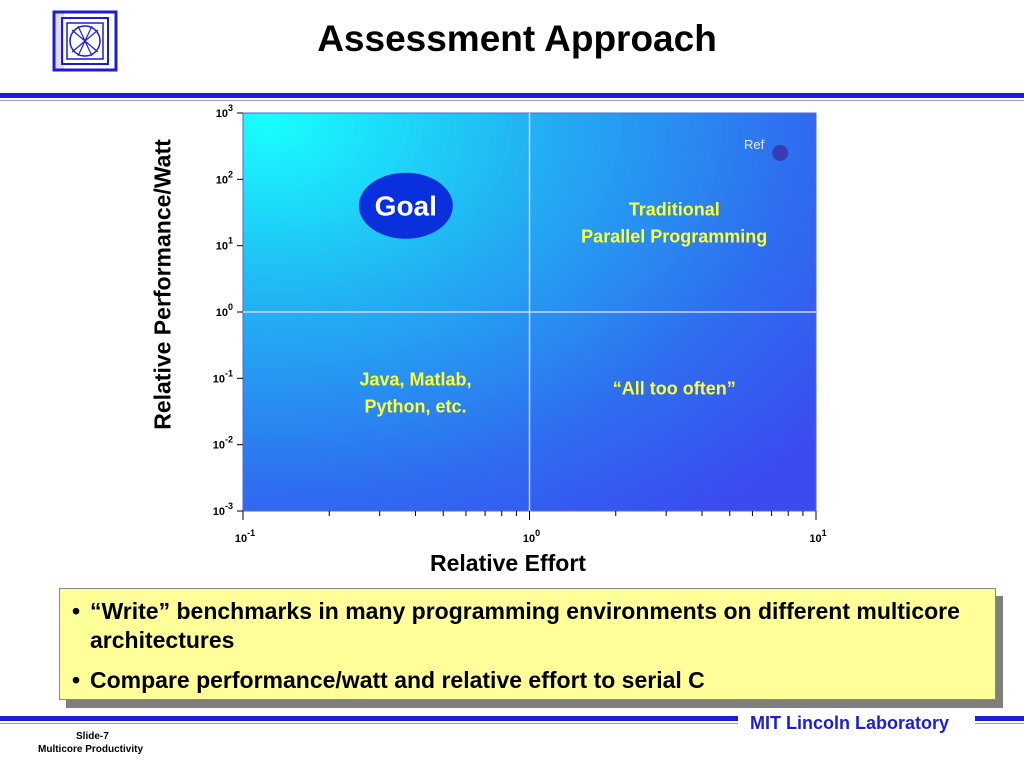 Image resolution: width=1024 pixels, height=768 pixels. Describe the element at coordinates (369, 723) in the screenshot. I see `footer-rule-thin` at that location.